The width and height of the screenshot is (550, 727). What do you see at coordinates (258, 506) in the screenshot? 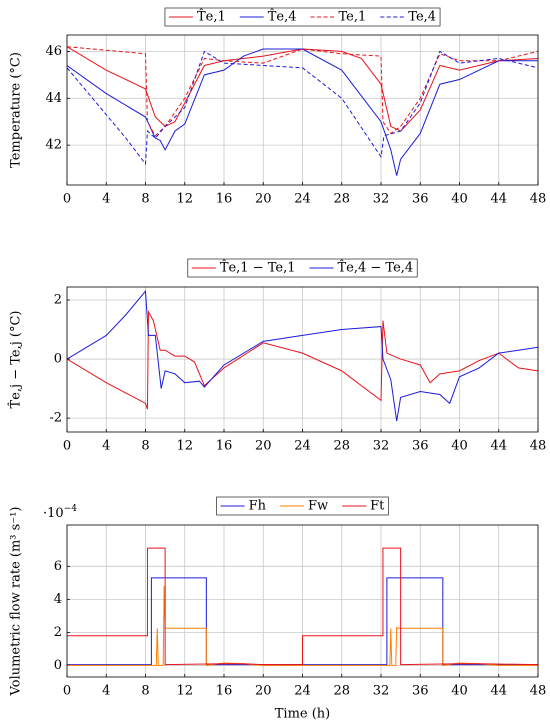
I see `legend-label: Fh` at bounding box center [258, 506].